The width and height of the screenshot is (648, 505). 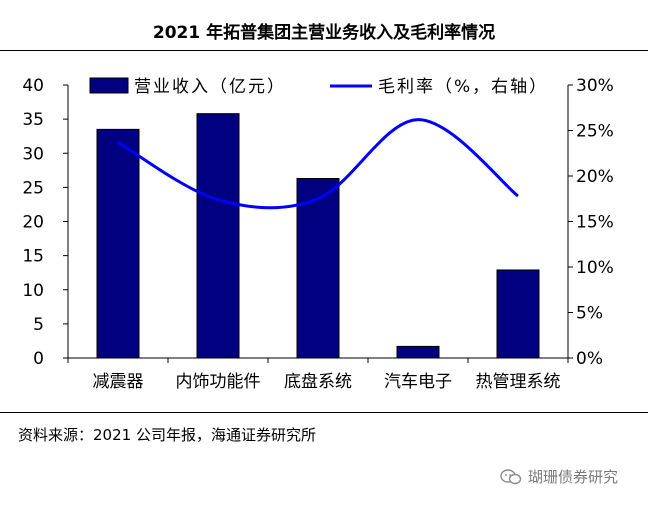 What do you see at coordinates (33, 188) in the screenshot?
I see `left-tick-label: 25` at bounding box center [33, 188].